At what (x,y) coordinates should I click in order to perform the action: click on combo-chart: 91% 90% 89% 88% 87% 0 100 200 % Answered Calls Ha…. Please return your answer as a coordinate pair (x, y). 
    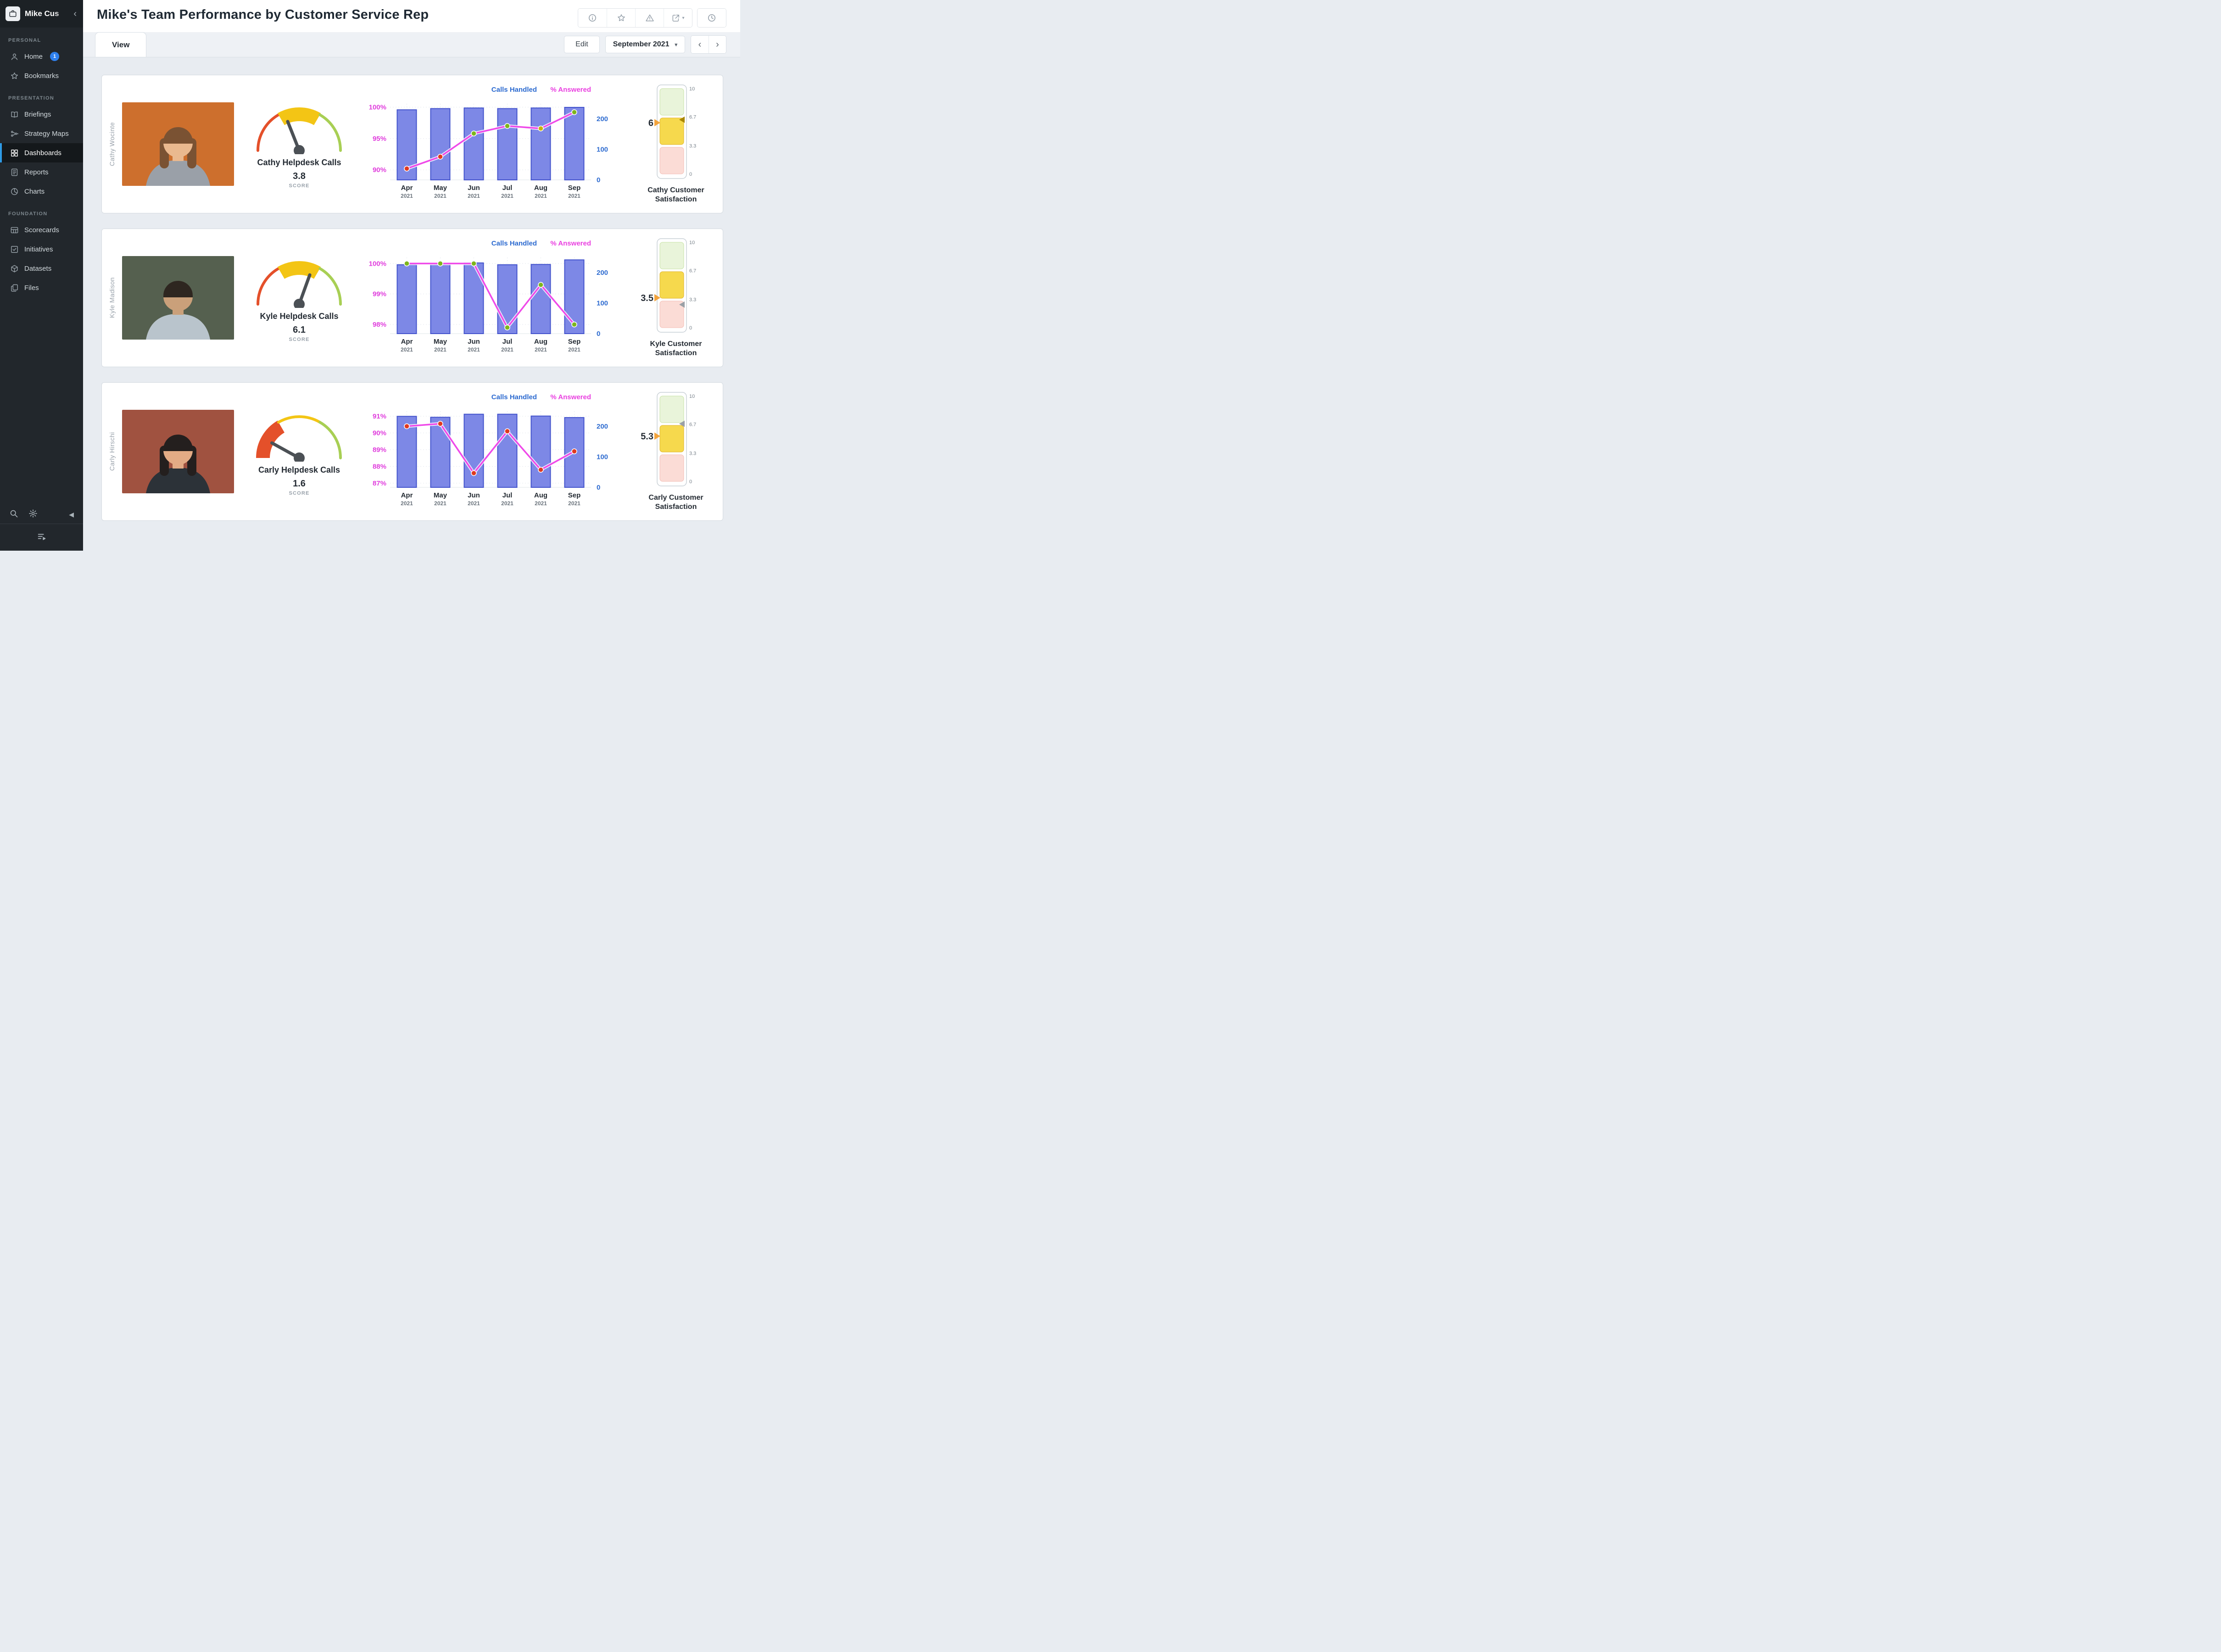
    Looking at the image, I should click on (491, 450).